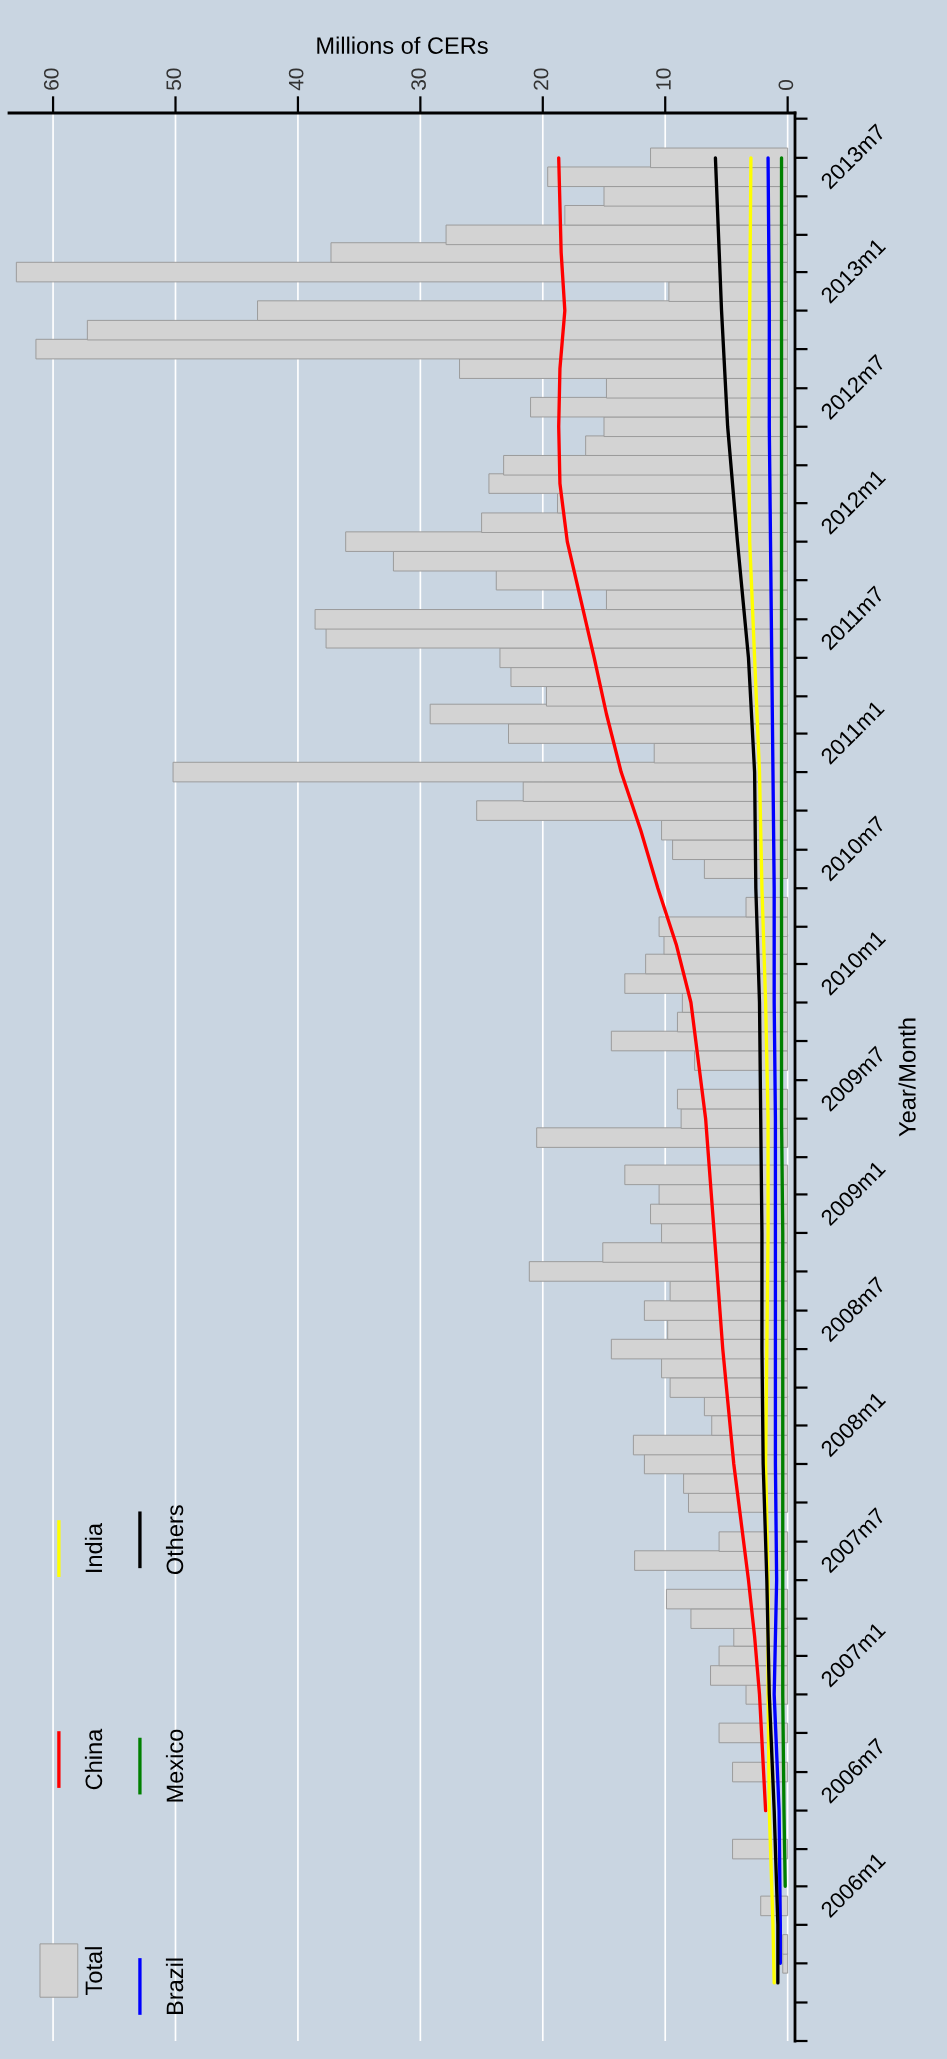 This screenshot has height=2059, width=947. What do you see at coordinates (93, 1759) in the screenshot?
I see `legend-label: China` at bounding box center [93, 1759].